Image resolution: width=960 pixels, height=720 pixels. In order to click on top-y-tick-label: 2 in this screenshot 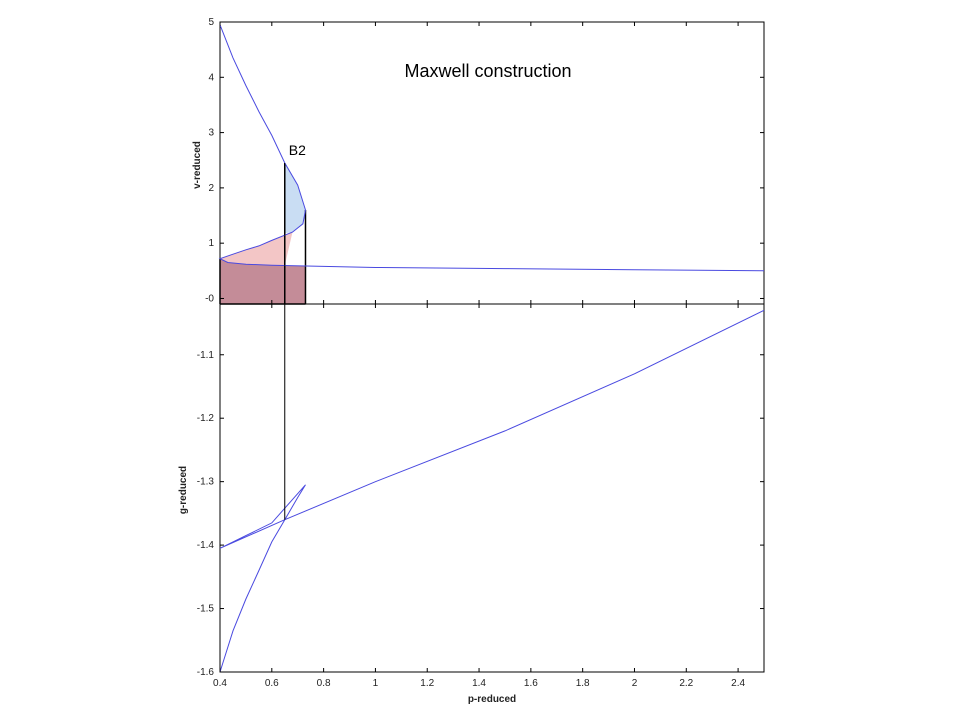, I will do `click(211, 188)`.